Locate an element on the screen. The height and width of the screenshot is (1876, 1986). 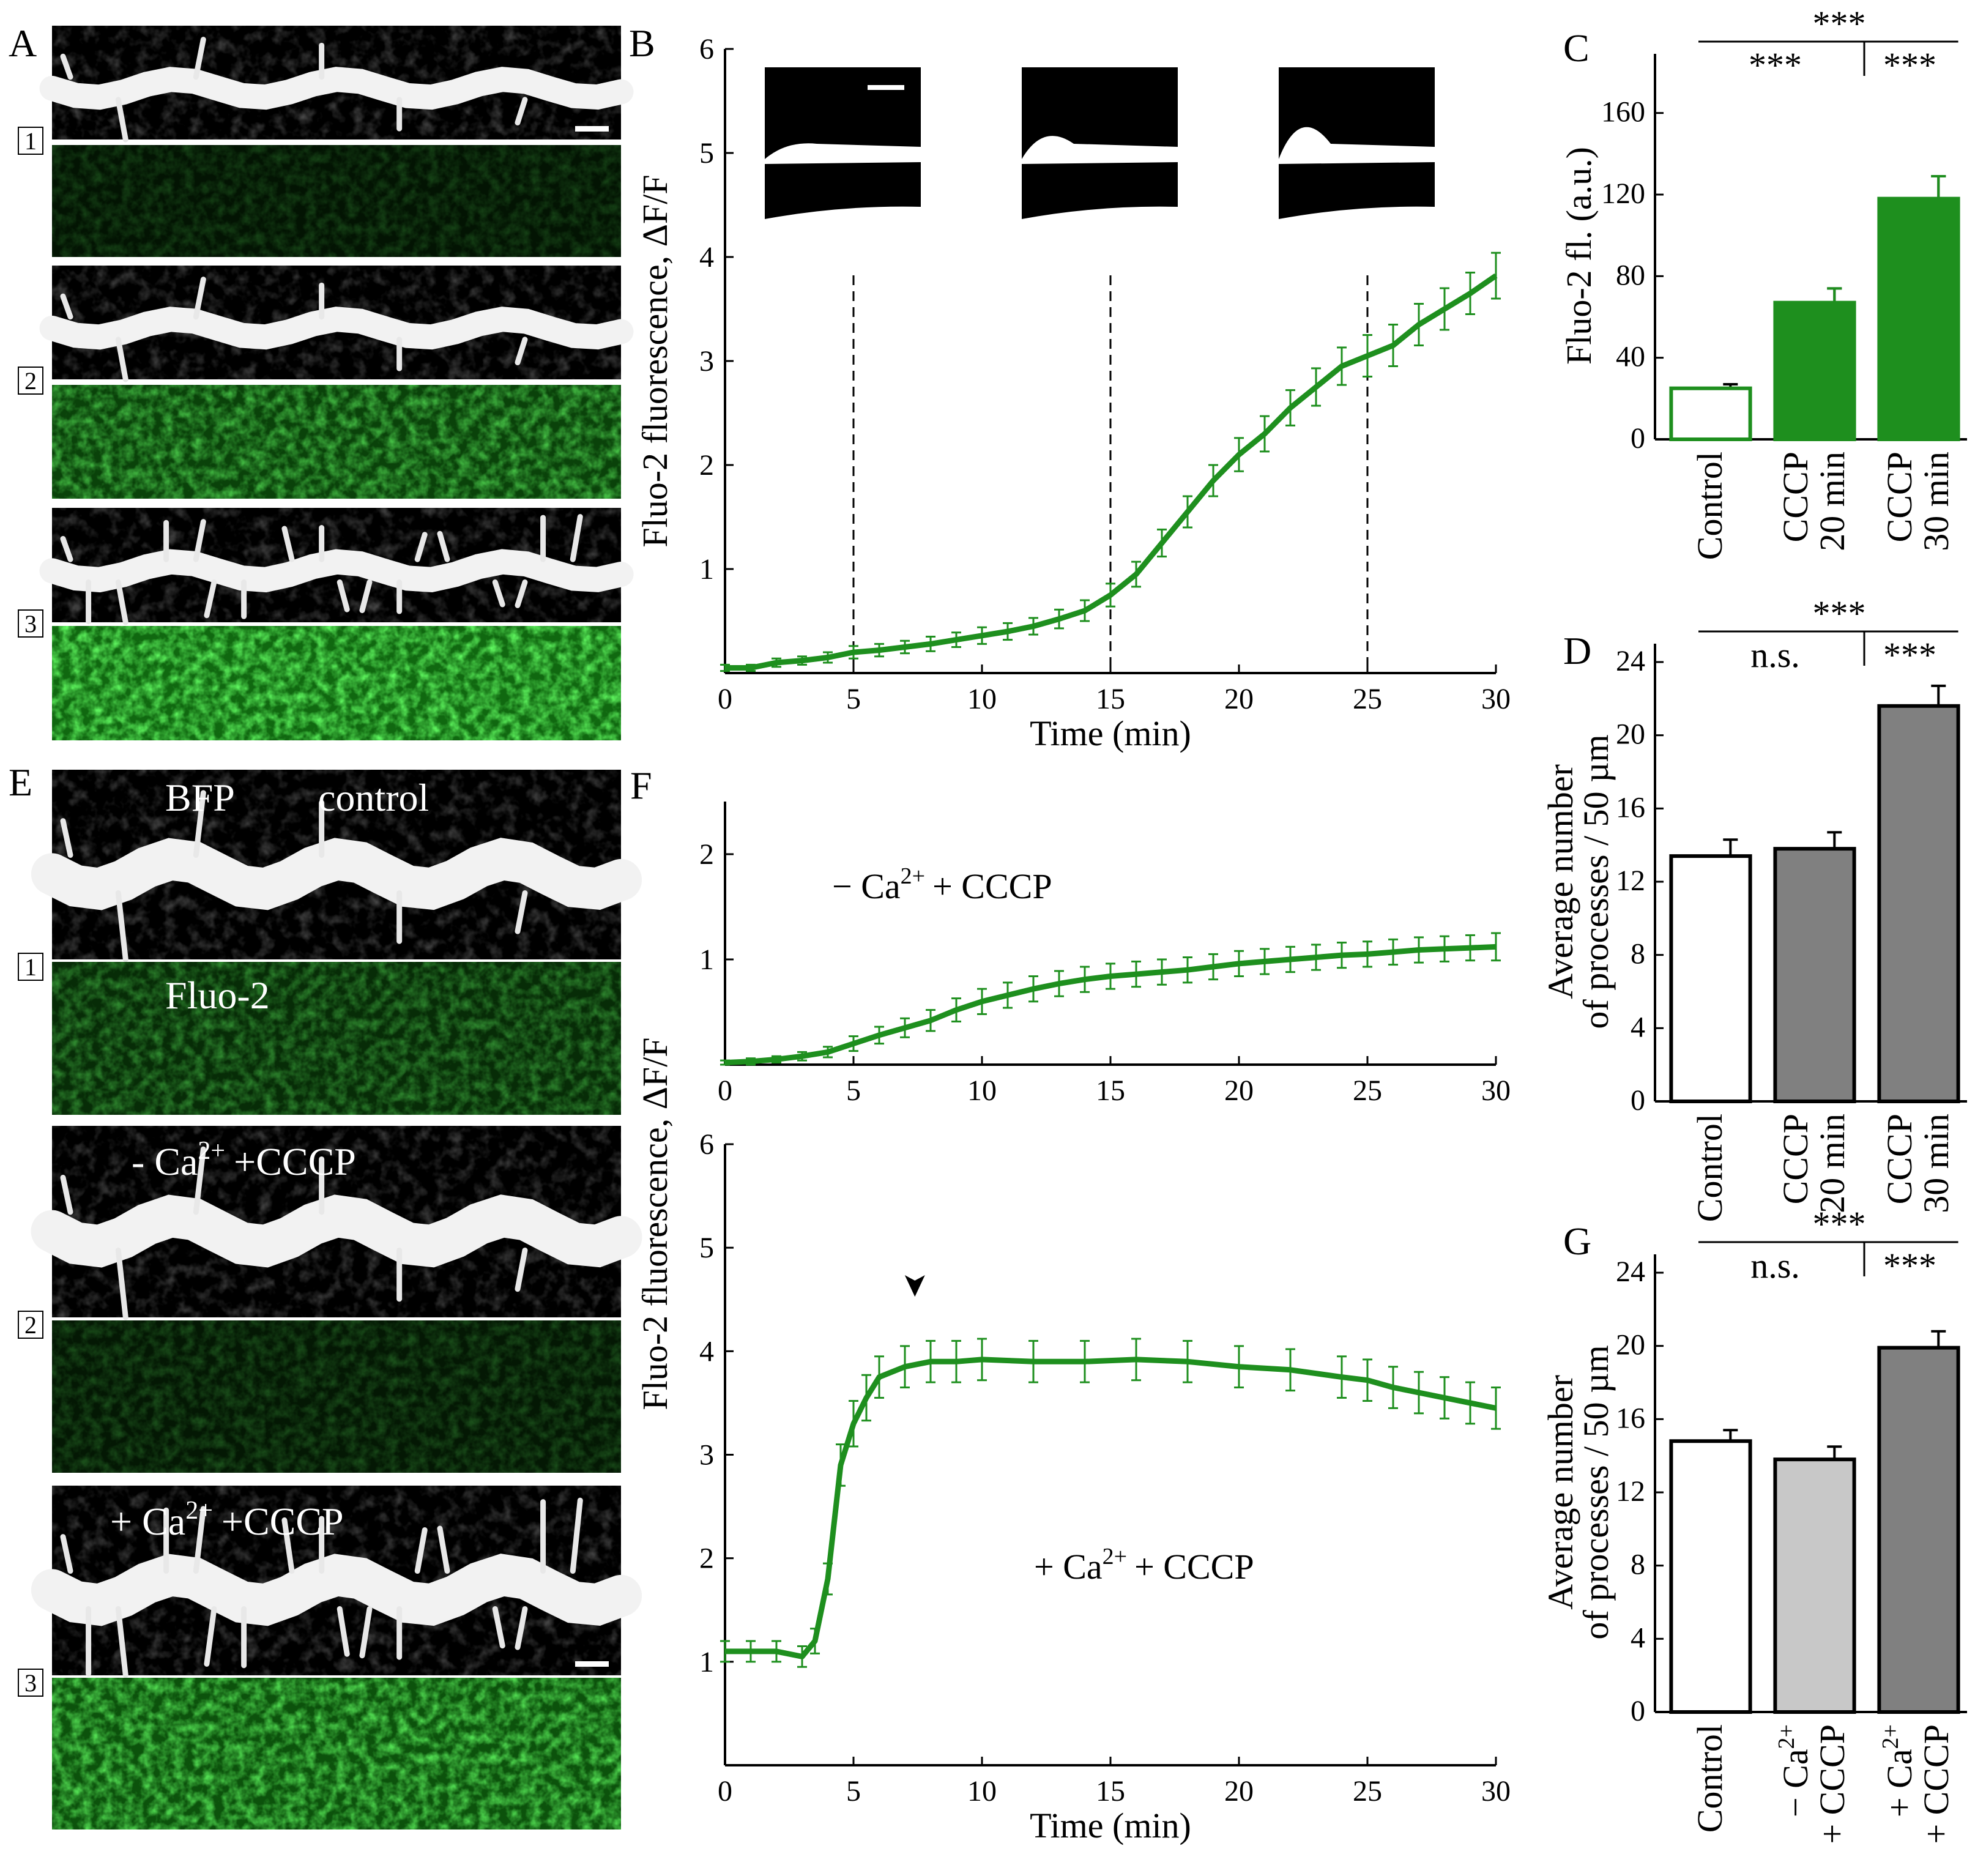
C-category-label: Control is located at coordinates (1710, 506).